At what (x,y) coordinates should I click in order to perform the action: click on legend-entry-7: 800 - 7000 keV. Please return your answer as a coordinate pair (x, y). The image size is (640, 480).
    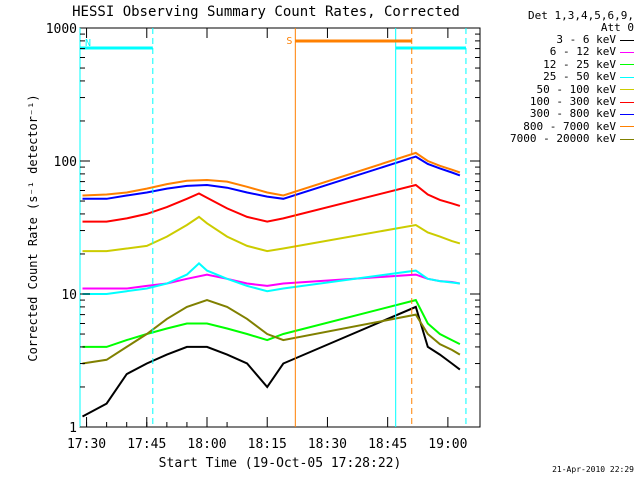
    Looking at the image, I should click on (552, 126).